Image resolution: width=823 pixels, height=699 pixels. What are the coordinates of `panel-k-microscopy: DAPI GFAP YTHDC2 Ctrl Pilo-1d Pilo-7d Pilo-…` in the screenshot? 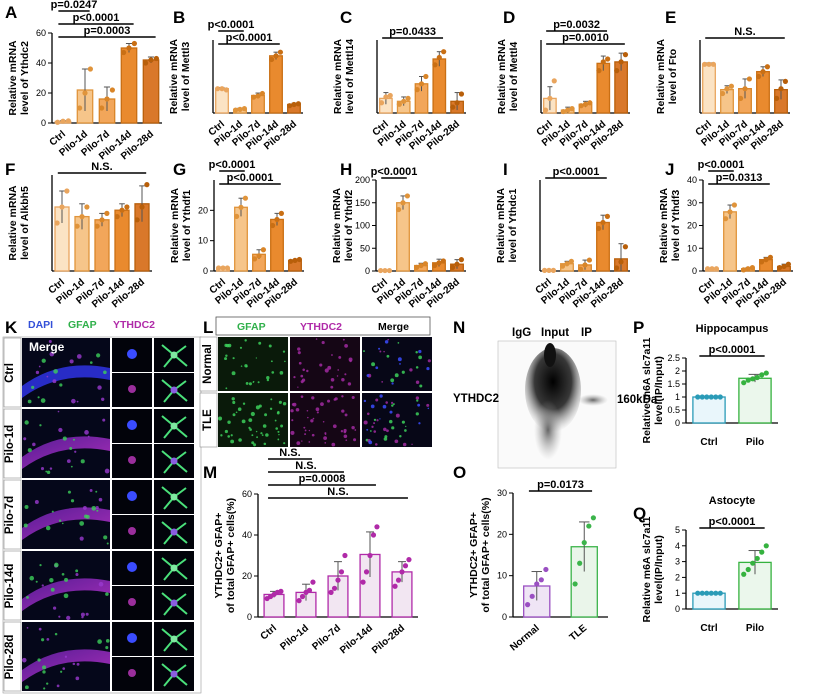 It's located at (102, 506).